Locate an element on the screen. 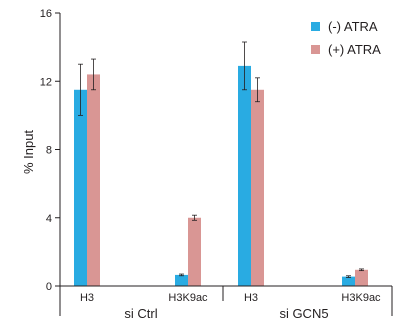 This screenshot has width=393, height=327. y-tick-label: 8 is located at coordinates (49, 151).